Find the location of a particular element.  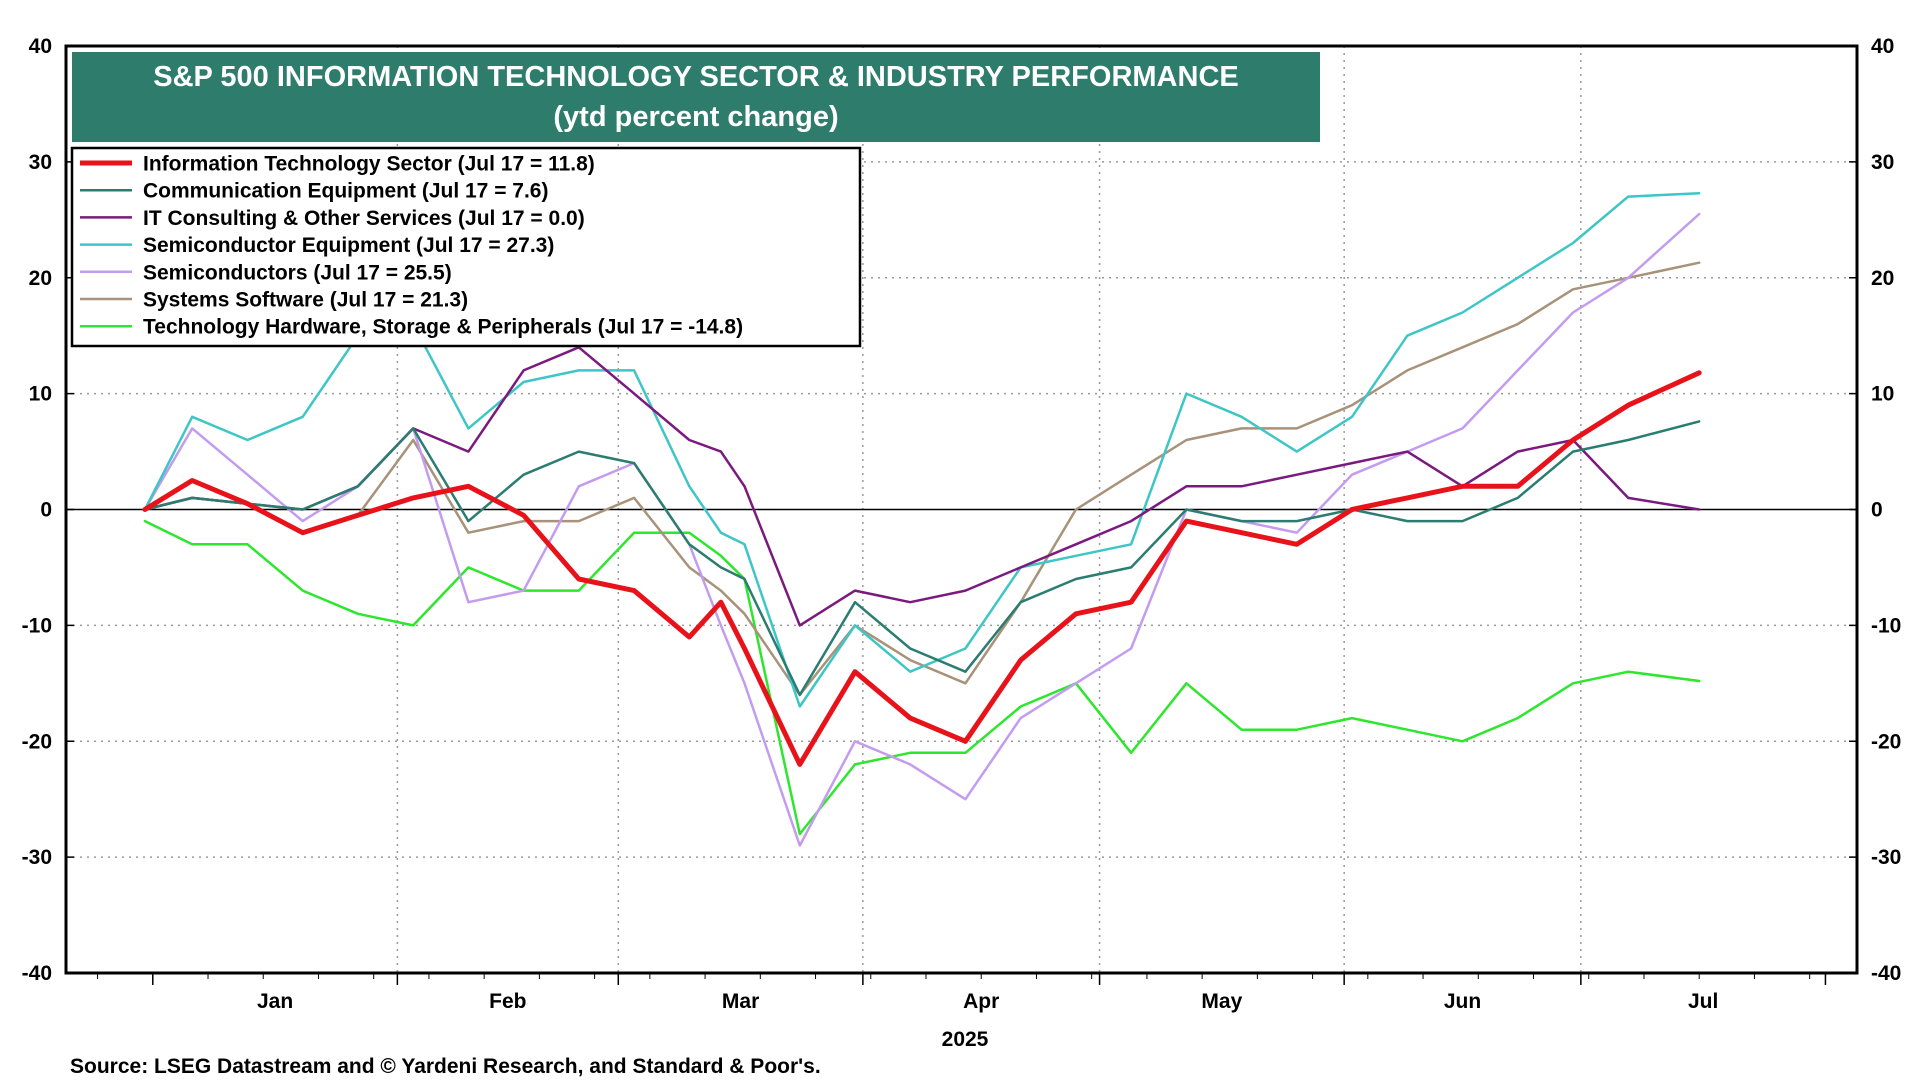

legend-box is located at coordinates (466, 247).